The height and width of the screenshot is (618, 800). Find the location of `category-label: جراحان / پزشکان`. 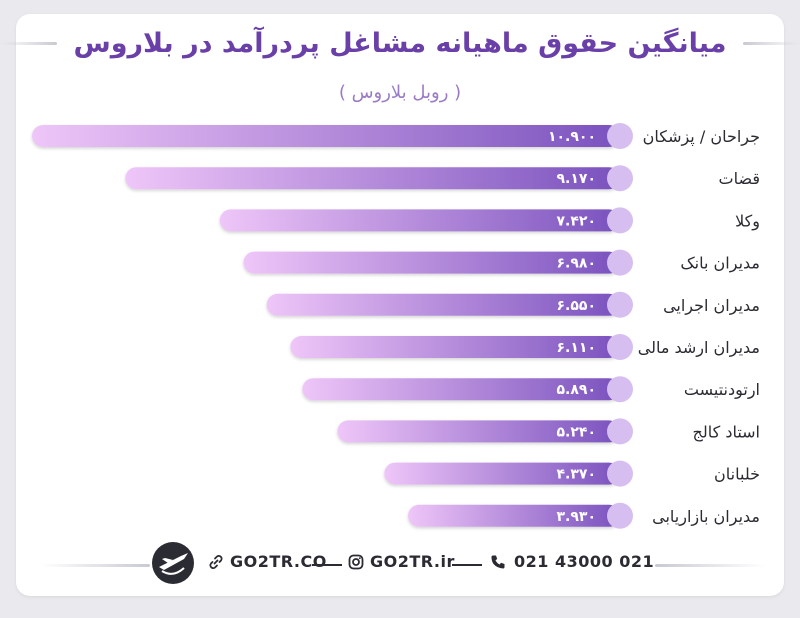

category-label: جراحان / پزشکان is located at coordinates (701, 137).